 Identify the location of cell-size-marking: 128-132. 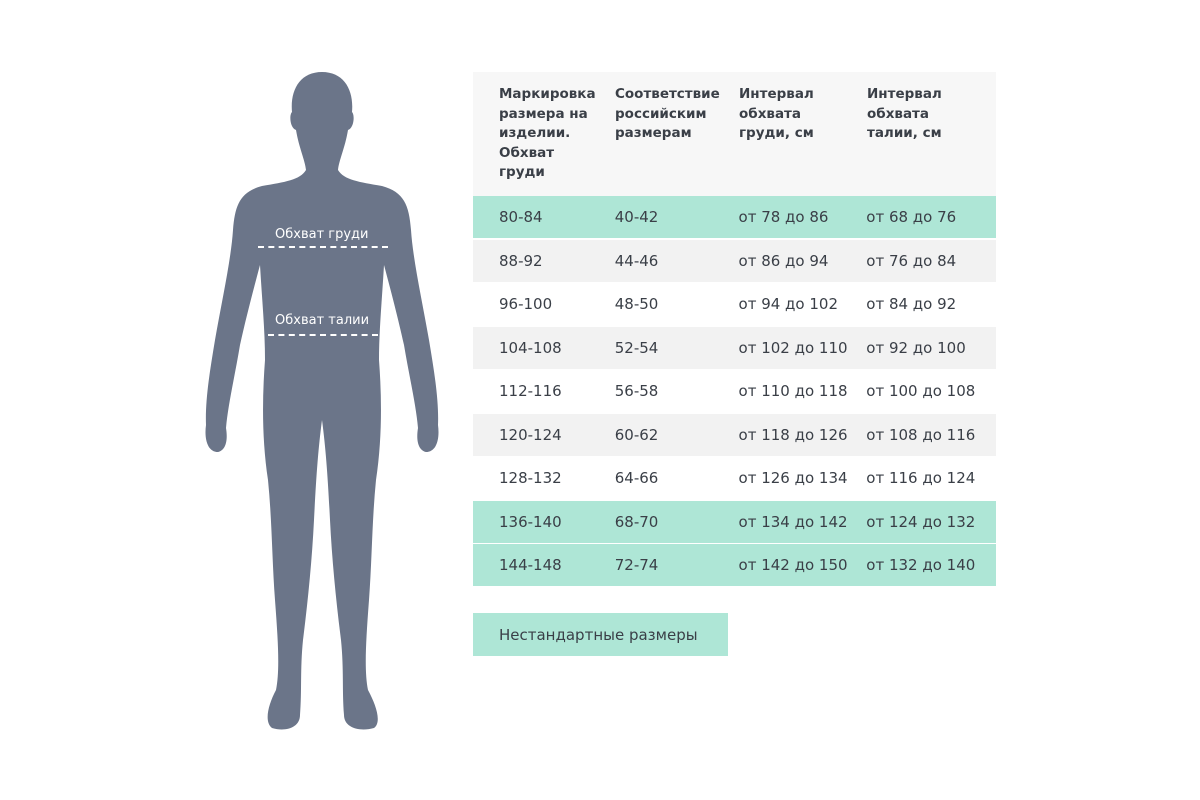
(530, 478).